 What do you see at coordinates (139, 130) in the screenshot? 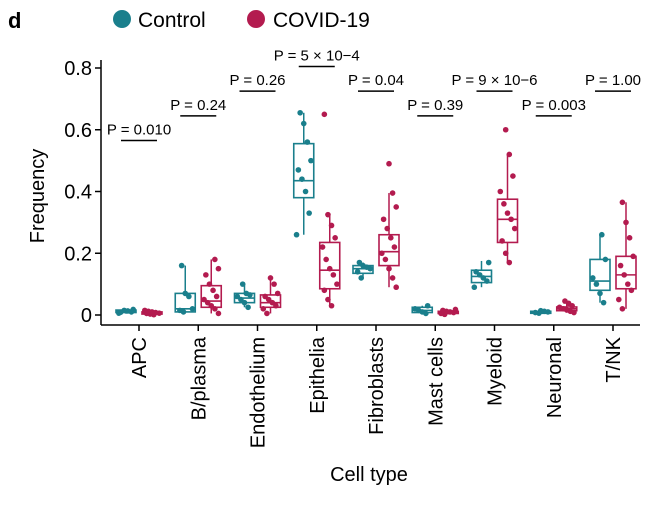
I see `p-value-label: P = 0.010` at bounding box center [139, 130].